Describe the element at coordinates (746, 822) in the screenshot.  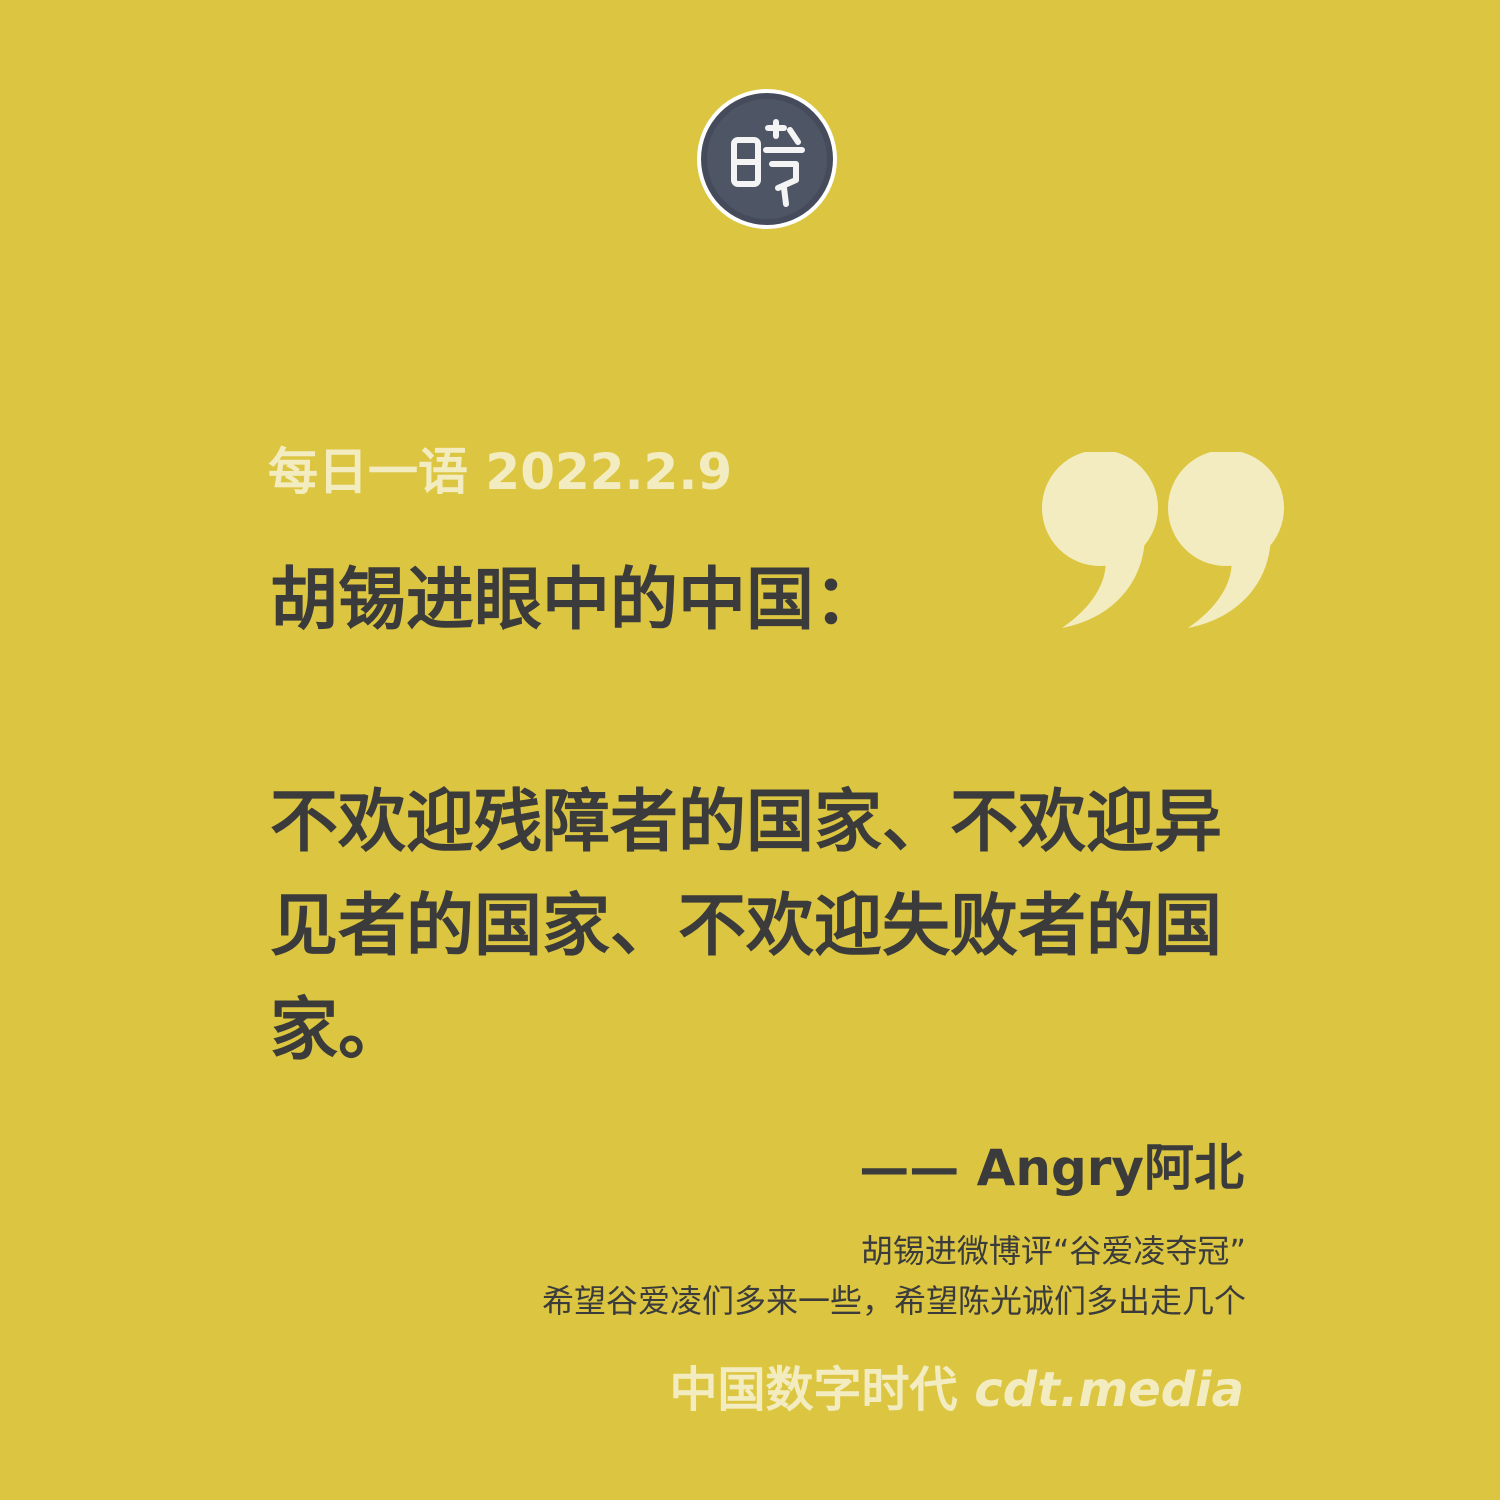
I see `quote-line: 不欢迎残障者的国家、不欢迎异` at that location.